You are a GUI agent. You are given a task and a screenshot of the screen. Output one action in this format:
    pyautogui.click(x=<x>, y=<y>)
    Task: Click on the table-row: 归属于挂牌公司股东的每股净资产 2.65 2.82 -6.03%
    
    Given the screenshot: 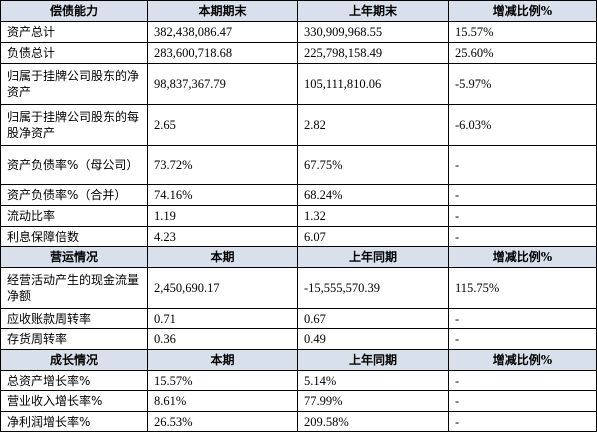 What is the action you would take?
    pyautogui.click(x=298, y=125)
    